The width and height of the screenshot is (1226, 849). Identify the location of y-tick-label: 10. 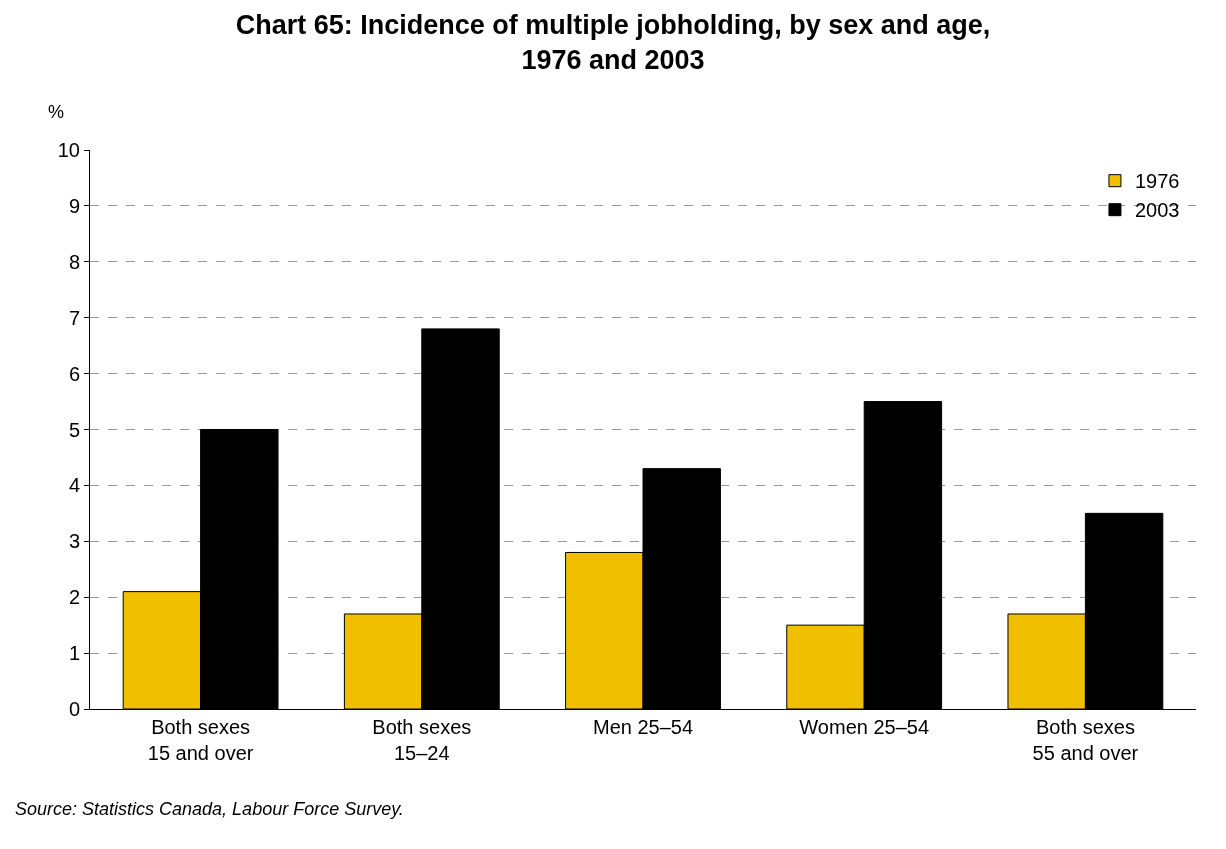
(68, 150).